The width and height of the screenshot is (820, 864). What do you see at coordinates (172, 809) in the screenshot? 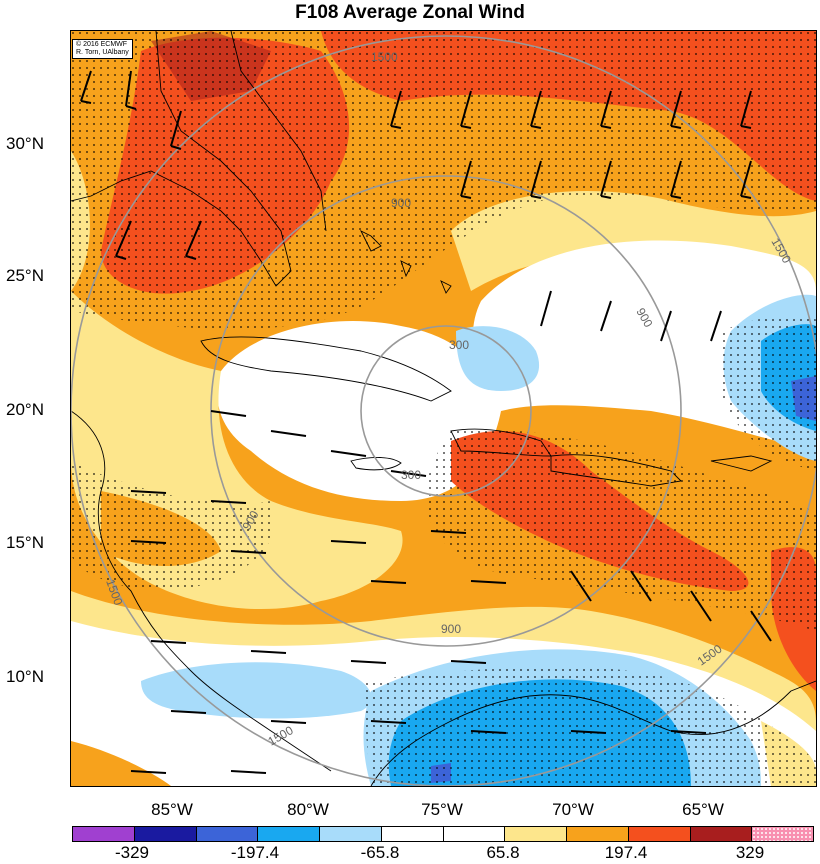
I see `longitude-label: 85°W` at bounding box center [172, 809].